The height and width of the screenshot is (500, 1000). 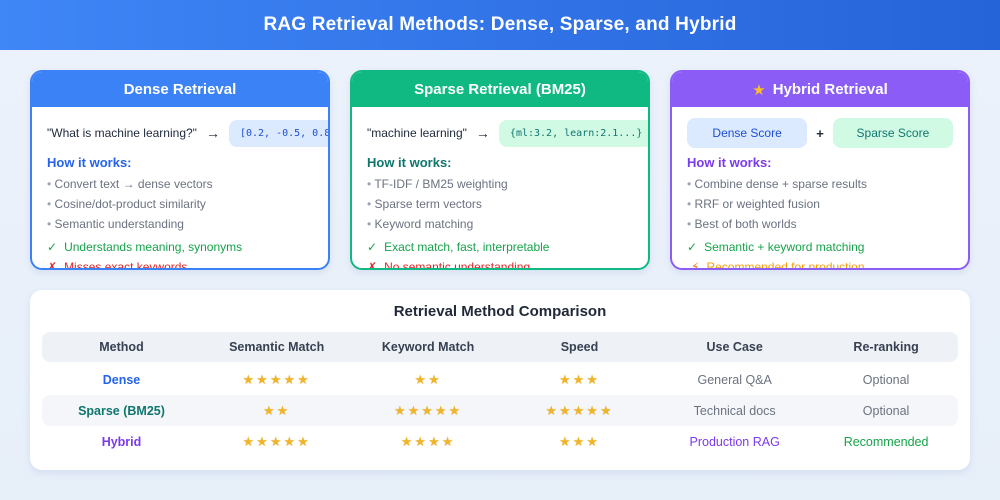 What do you see at coordinates (747, 133) in the screenshot?
I see `dense-score-chip: Dense Score` at bounding box center [747, 133].